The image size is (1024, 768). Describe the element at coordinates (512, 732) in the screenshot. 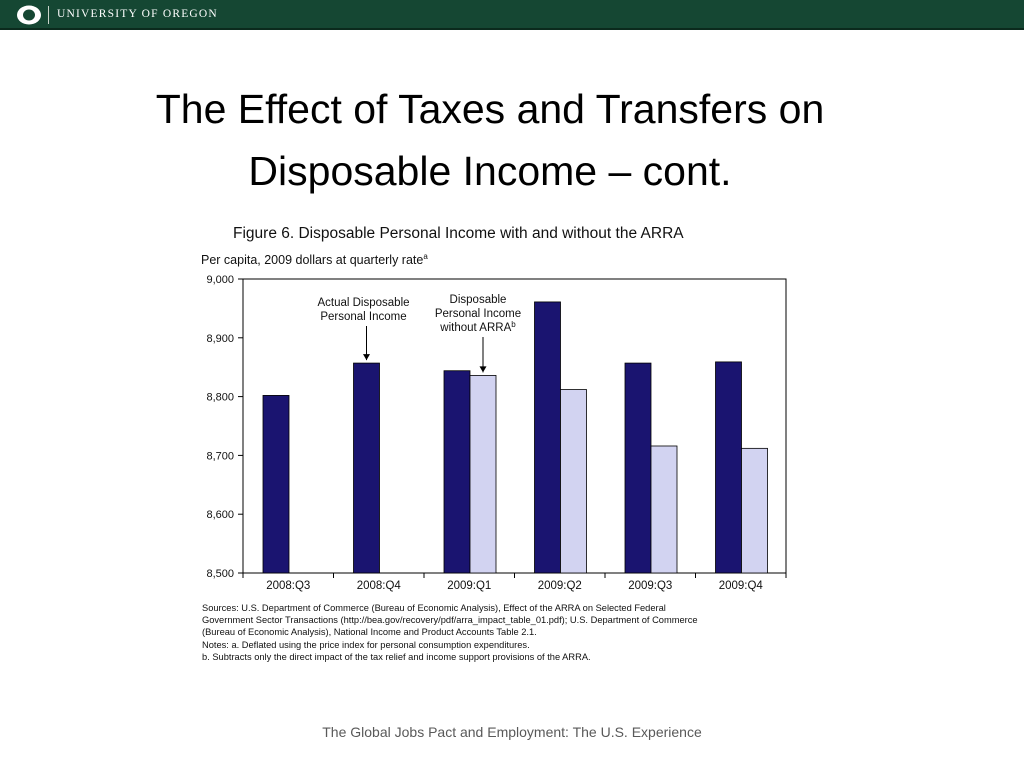

I see `slide-footer: The Global Jobs Pact and Employment` at that location.